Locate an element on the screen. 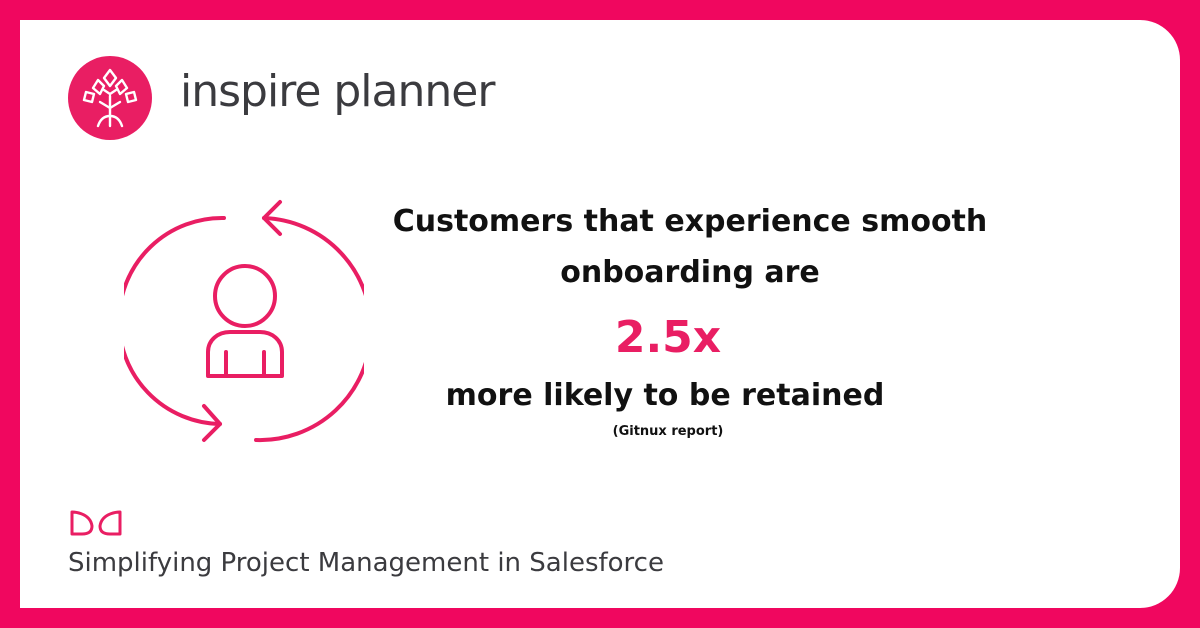  tree-logo-icon is located at coordinates (110, 98).